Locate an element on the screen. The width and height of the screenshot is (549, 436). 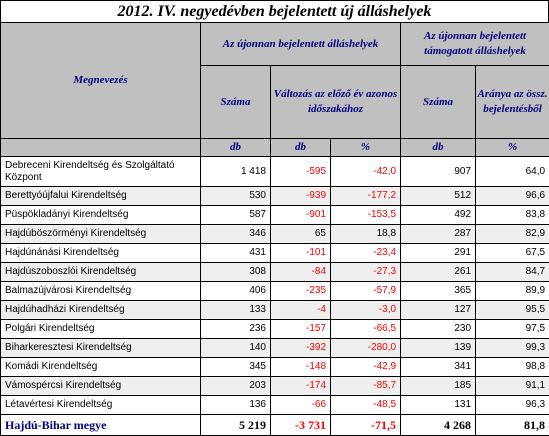
row-change-pct: -3,0 is located at coordinates (366, 310).